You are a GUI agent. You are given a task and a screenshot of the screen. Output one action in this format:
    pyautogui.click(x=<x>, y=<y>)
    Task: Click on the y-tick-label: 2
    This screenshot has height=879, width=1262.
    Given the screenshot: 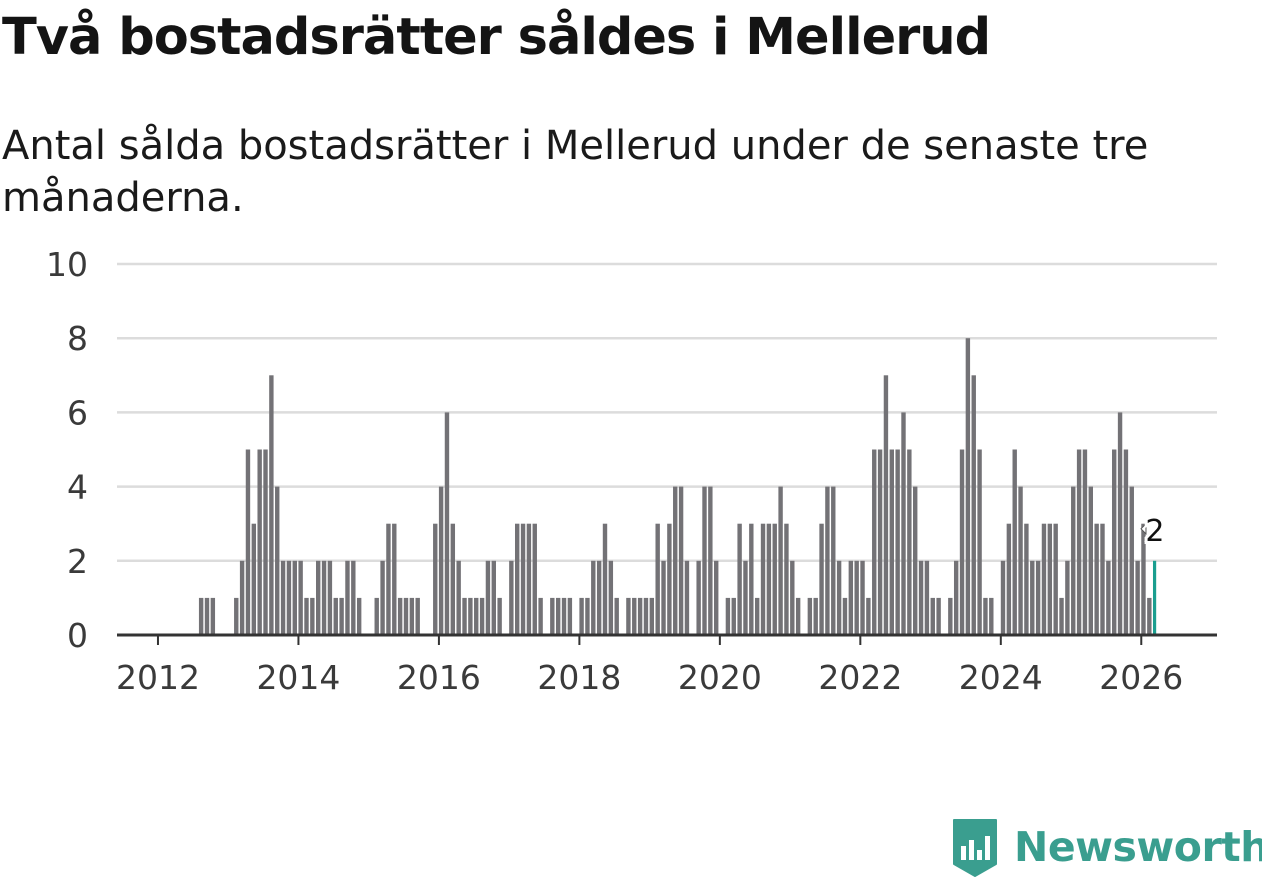 What is the action you would take?
    pyautogui.click(x=77, y=561)
    